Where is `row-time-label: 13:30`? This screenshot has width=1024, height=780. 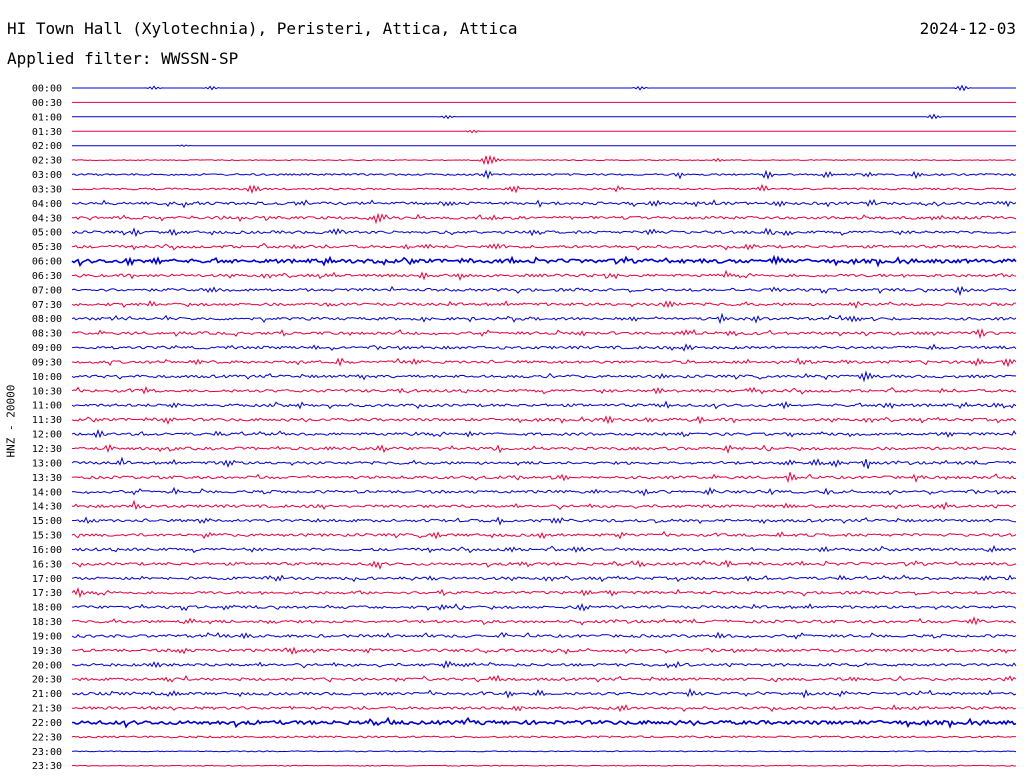 row-time-label: 13:30 is located at coordinates (47, 478).